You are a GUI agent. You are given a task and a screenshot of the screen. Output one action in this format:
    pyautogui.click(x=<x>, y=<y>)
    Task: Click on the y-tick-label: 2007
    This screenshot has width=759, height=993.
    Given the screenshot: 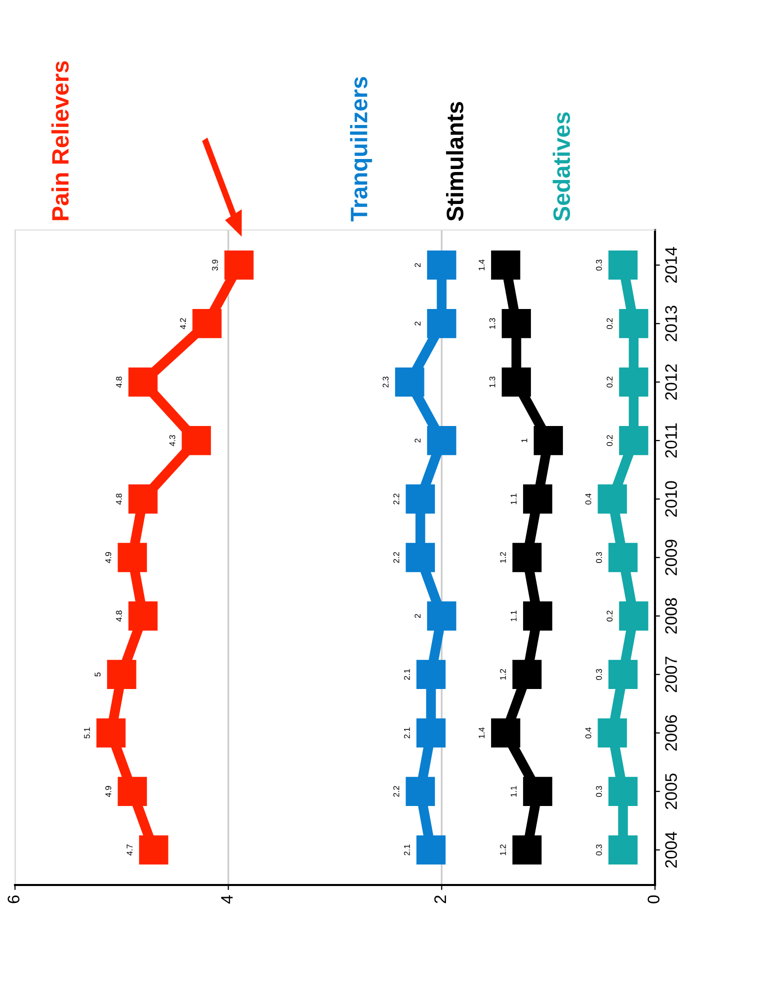 What is the action you would take?
    pyautogui.click(x=671, y=674)
    